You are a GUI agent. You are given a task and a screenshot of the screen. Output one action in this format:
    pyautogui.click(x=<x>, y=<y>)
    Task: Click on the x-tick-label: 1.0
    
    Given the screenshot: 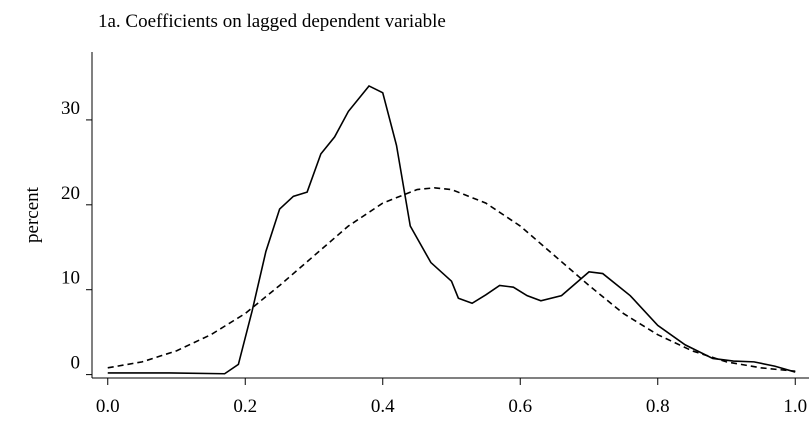 What is the action you would take?
    pyautogui.click(x=795, y=406)
    